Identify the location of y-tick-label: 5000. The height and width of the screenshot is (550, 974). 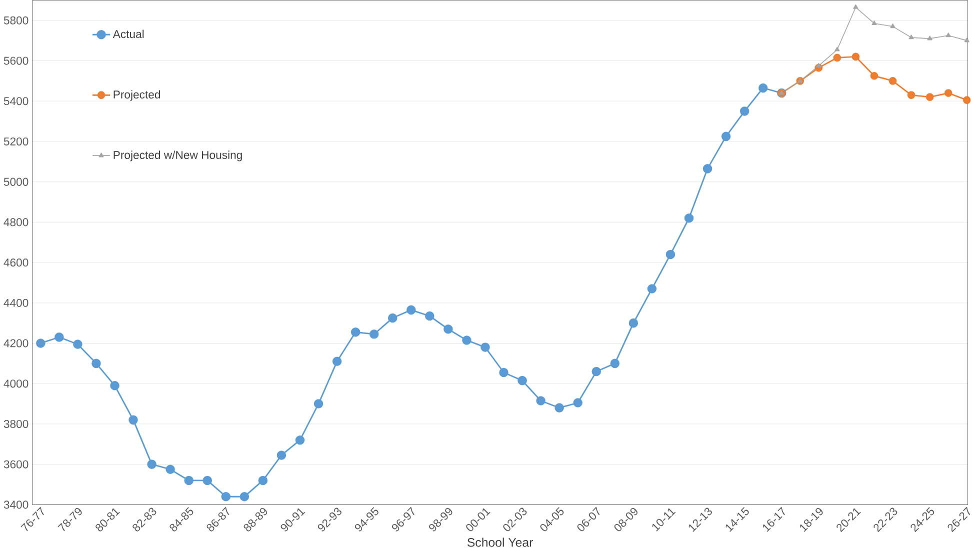
(16, 182).